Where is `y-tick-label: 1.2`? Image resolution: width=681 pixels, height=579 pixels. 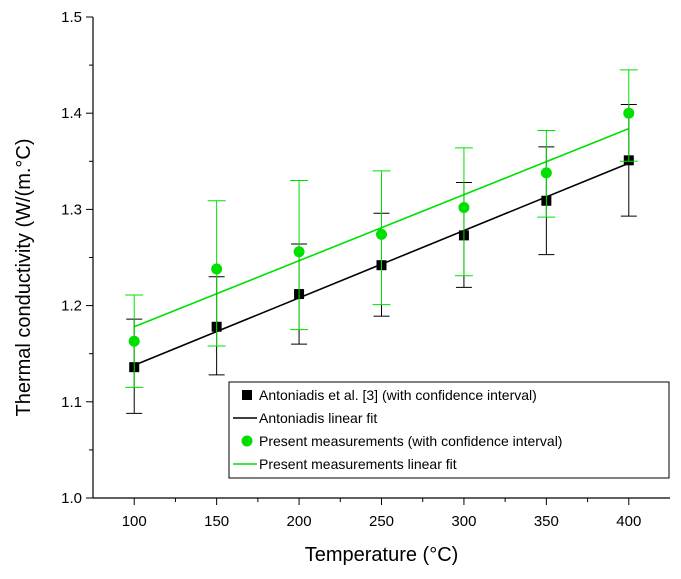
y-tick-label: 1.2 is located at coordinates (71, 306).